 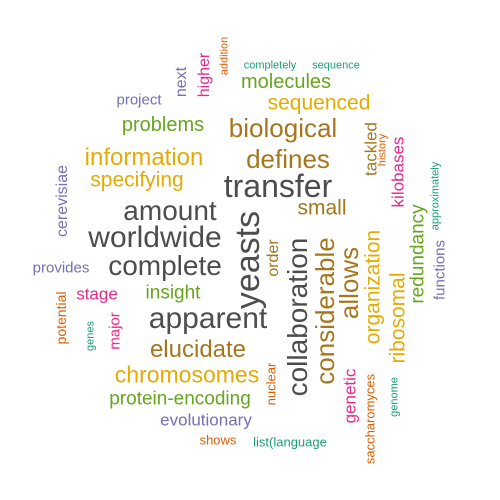 I want to click on word-list-language: list(language, so click(x=290, y=442).